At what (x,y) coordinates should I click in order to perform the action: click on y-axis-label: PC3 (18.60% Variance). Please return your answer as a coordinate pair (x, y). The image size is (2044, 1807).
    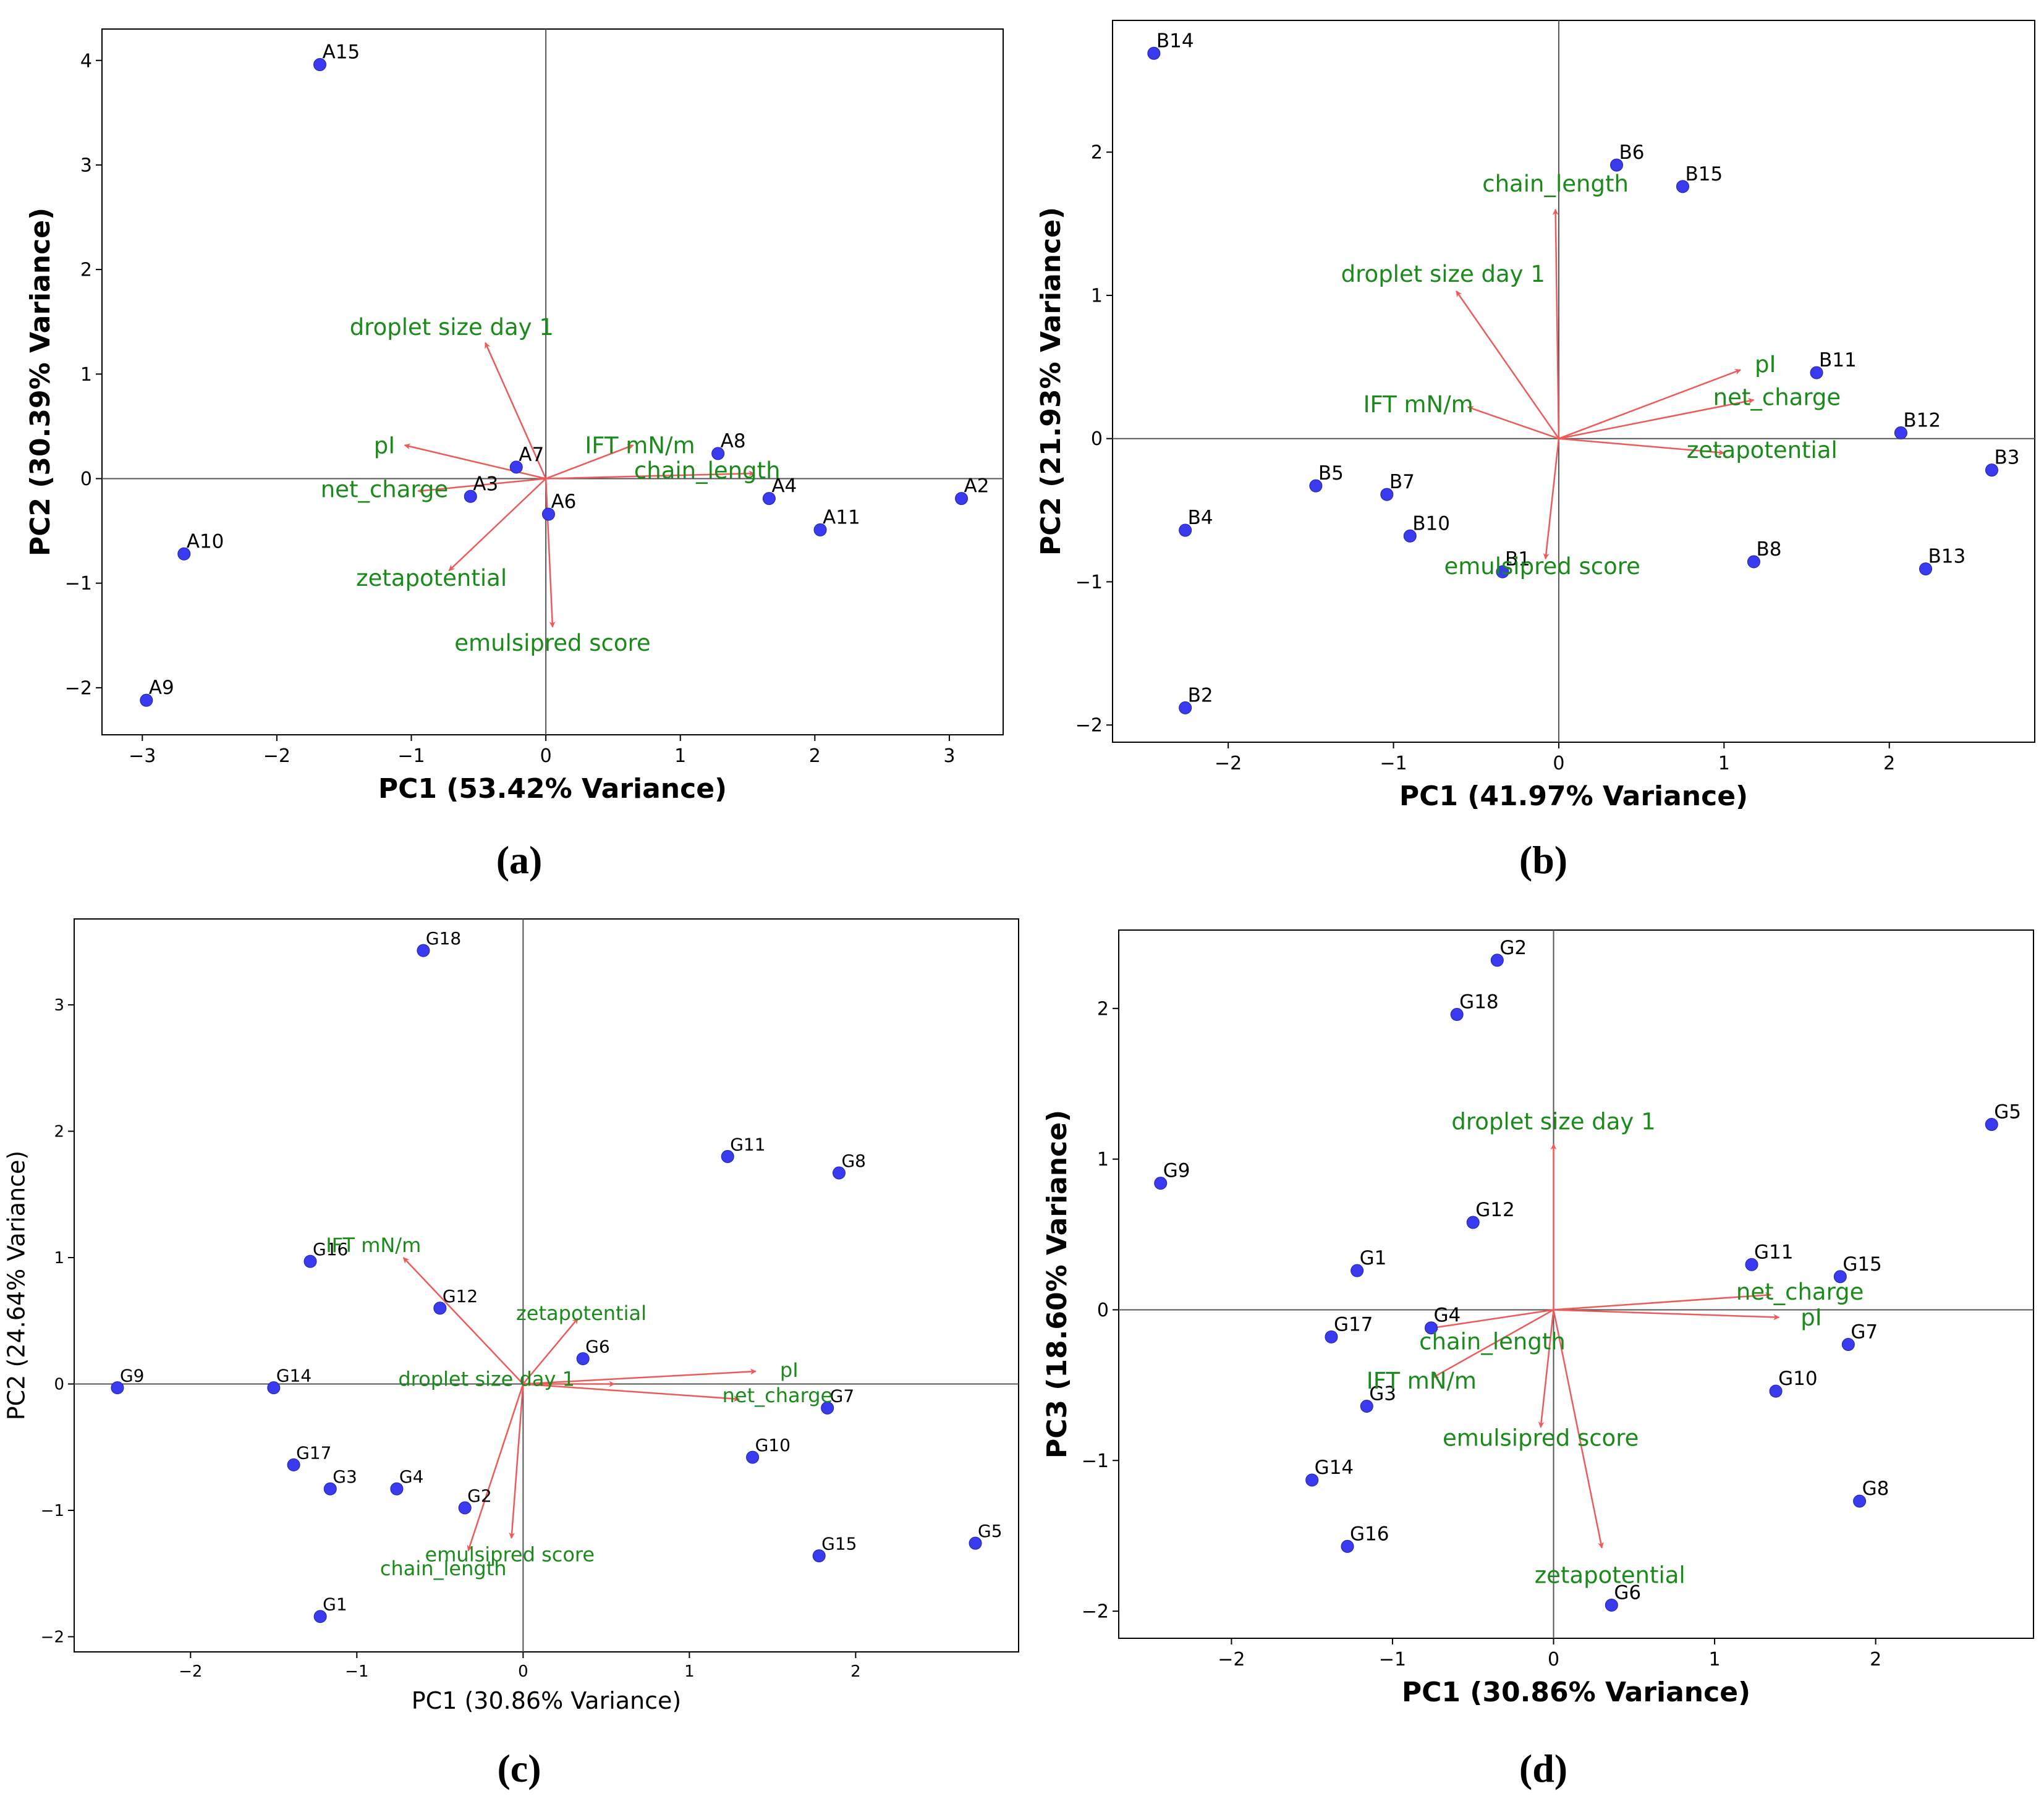
    Looking at the image, I should click on (1057, 1284).